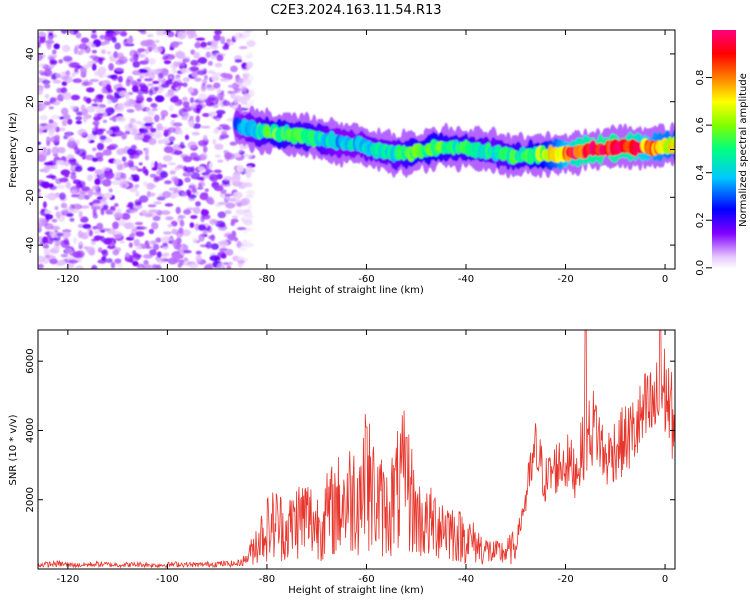 This screenshot has width=750, height=600. I want to click on colorbar-tick-label: 0.8, so click(700, 78).